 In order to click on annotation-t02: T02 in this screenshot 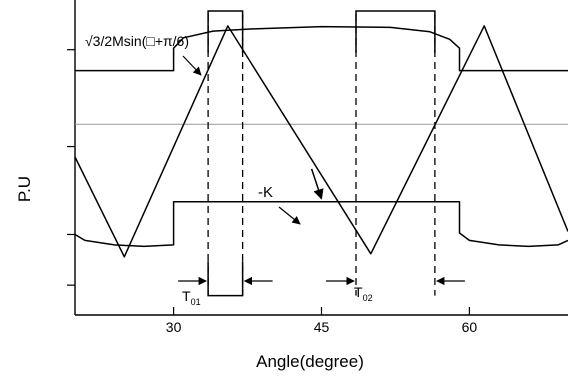, I will do `click(363, 293)`.